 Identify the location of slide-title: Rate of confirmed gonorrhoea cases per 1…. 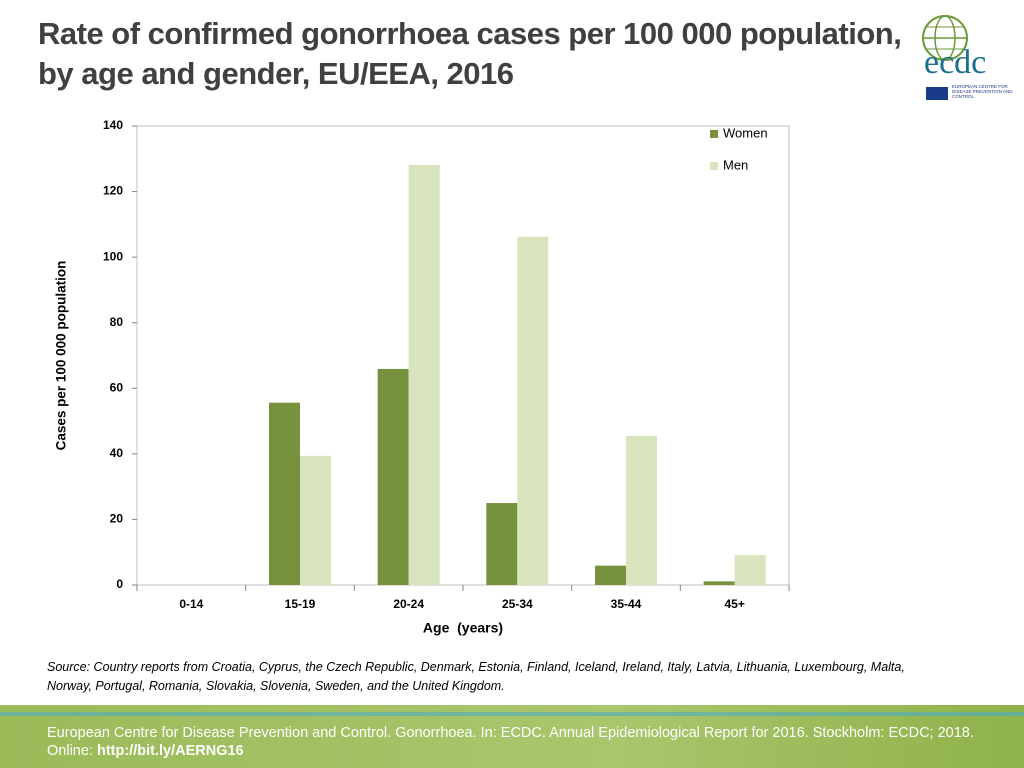
(470, 53).